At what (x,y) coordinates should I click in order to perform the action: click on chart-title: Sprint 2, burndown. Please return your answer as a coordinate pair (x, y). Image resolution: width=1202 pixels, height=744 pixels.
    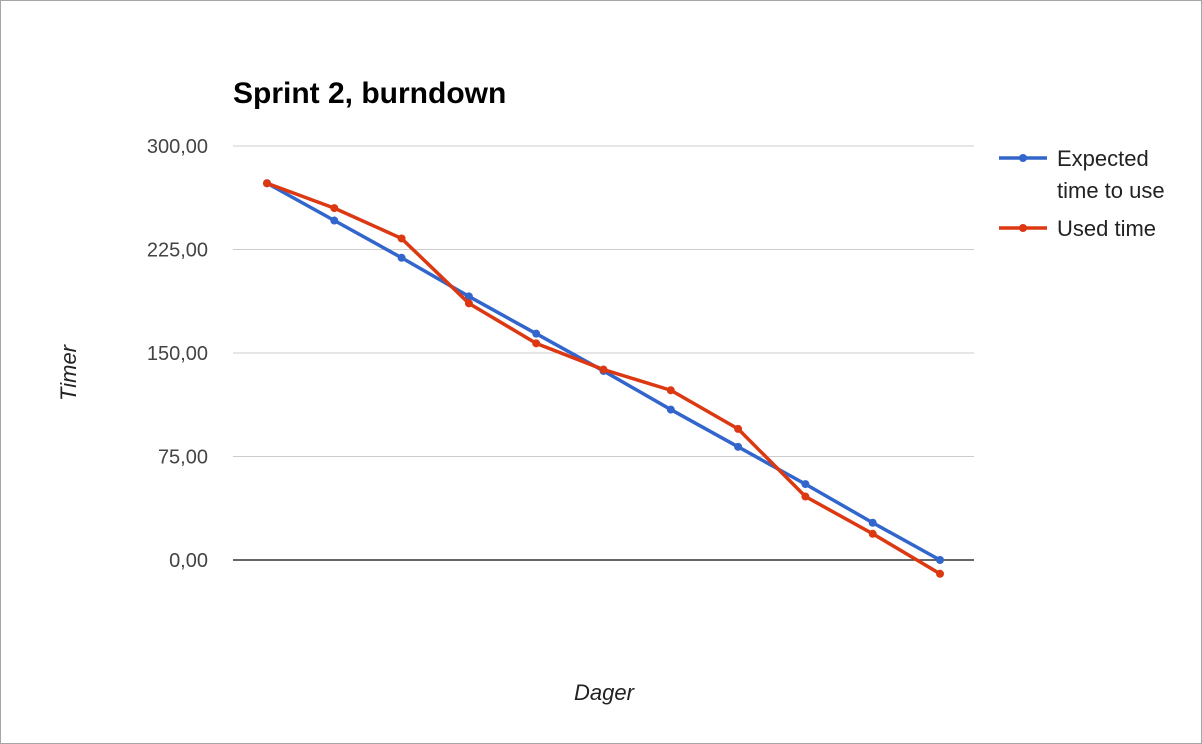
    Looking at the image, I should click on (369, 93).